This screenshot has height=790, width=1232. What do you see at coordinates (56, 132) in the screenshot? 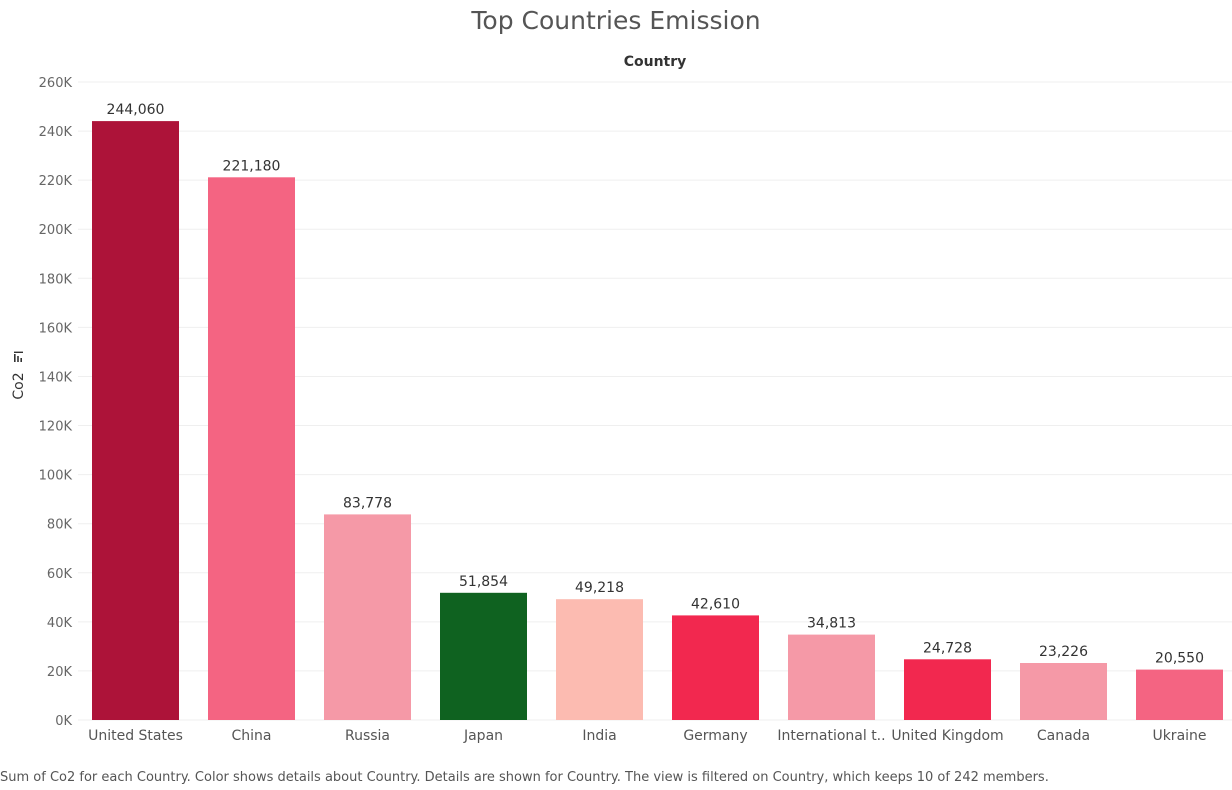
I see `y-tick-label: 240K` at bounding box center [56, 132].